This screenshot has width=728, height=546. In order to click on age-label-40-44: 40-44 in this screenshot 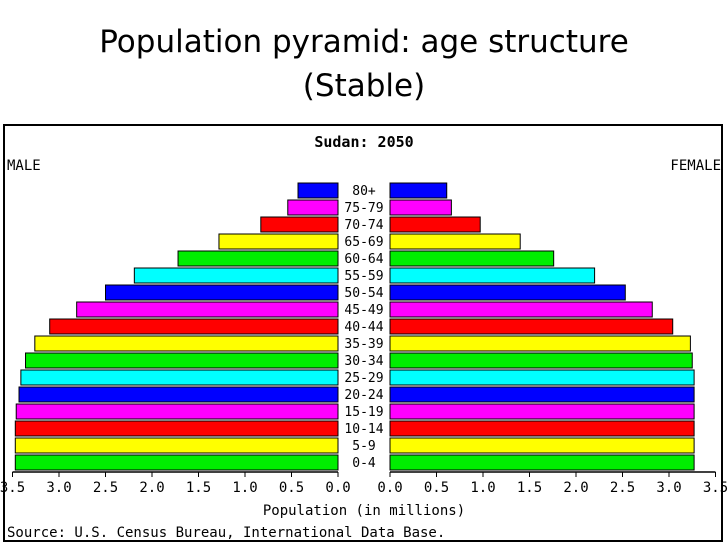, I will do `click(363, 327)`.